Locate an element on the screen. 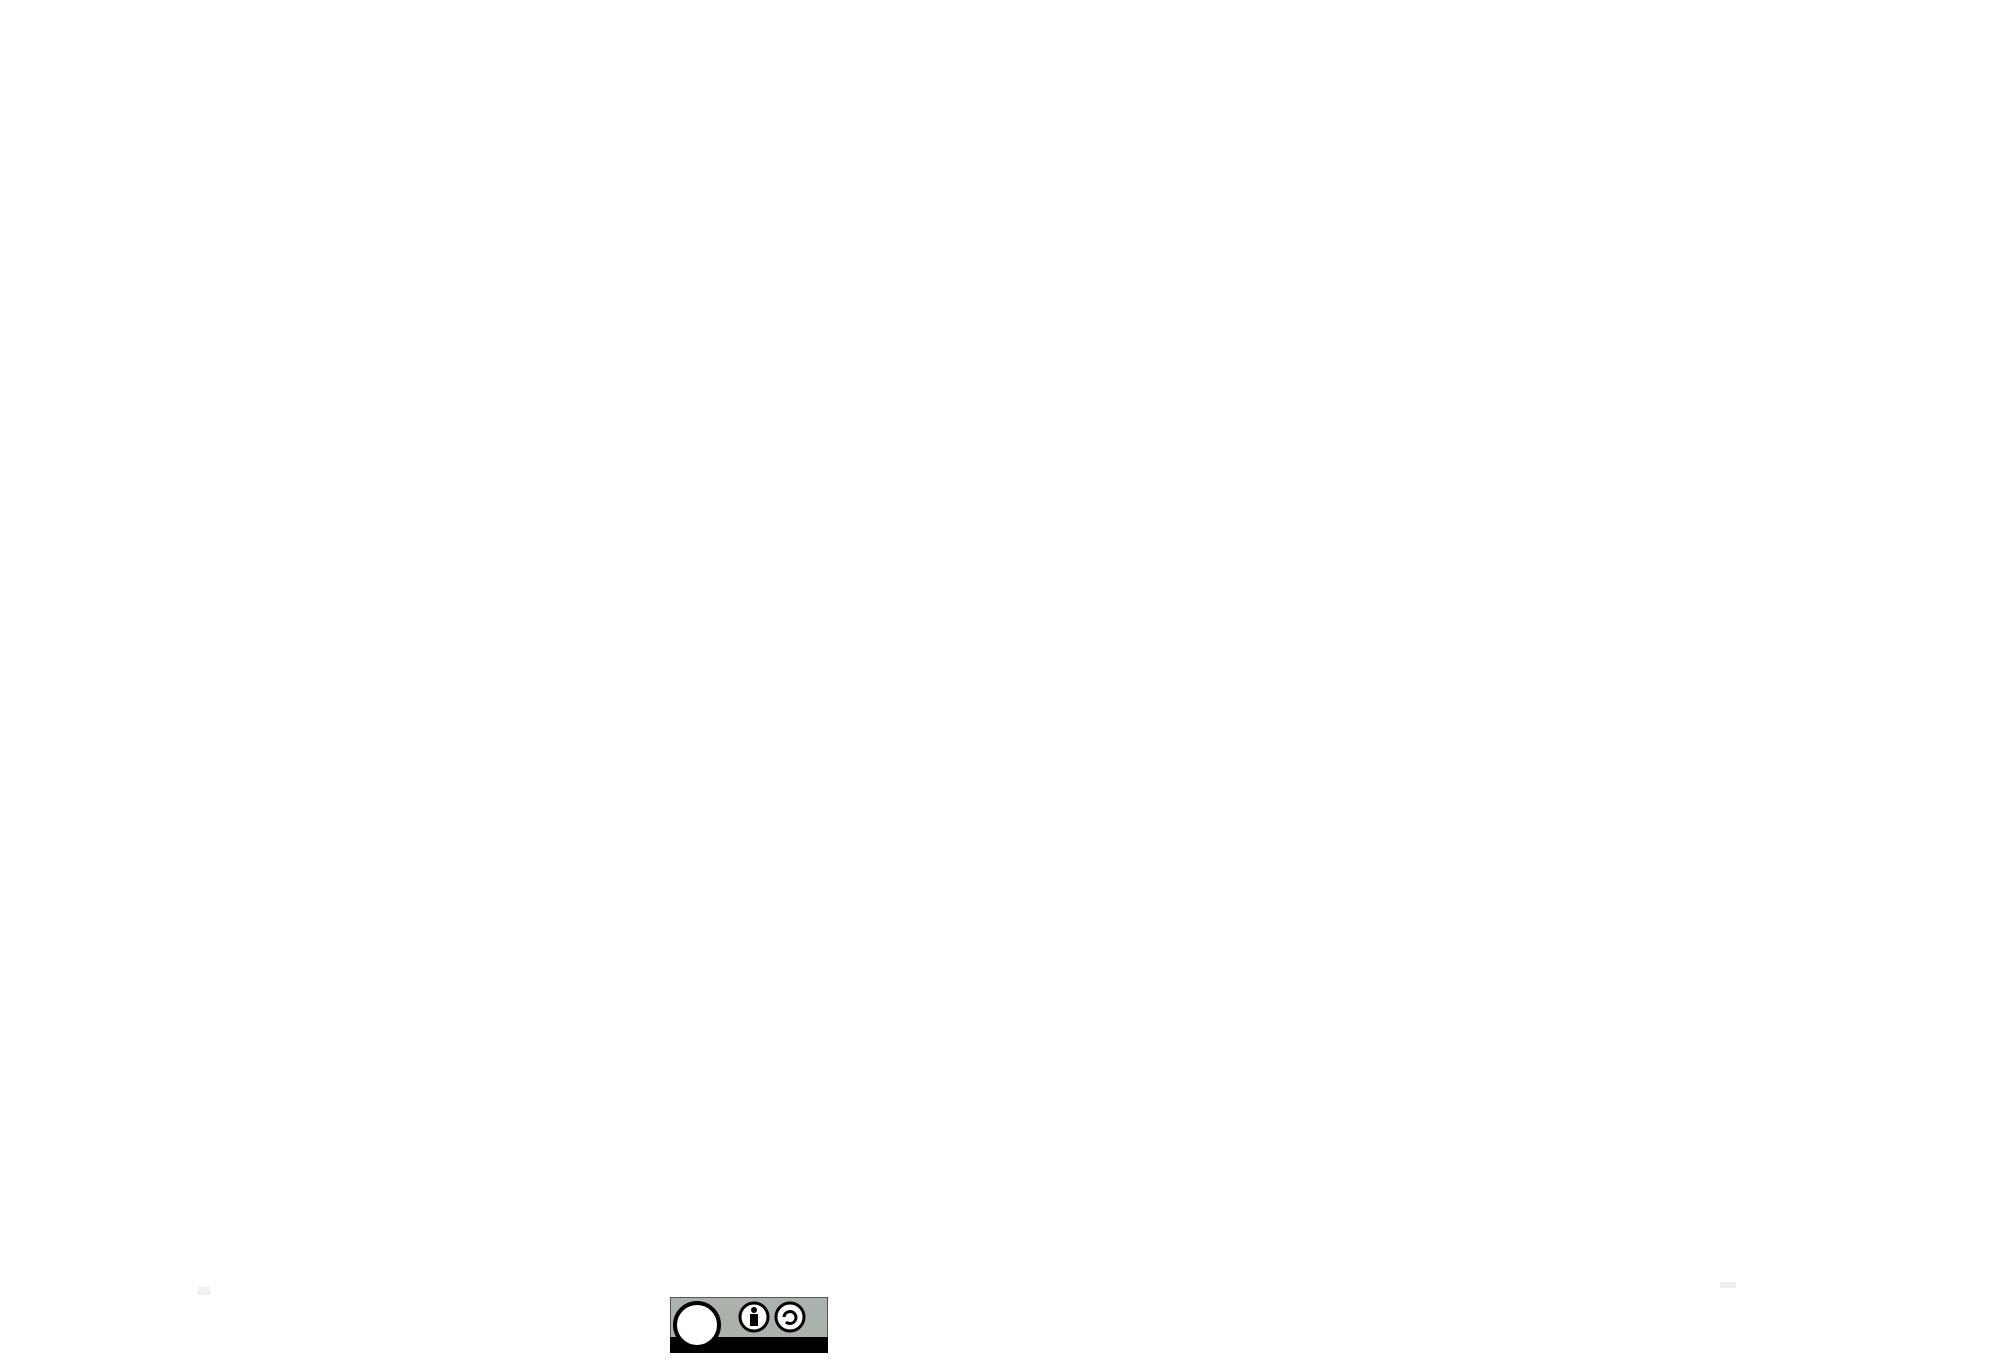 The image size is (2000, 1360). wv-calibration-box is located at coordinates (1728, 1285).